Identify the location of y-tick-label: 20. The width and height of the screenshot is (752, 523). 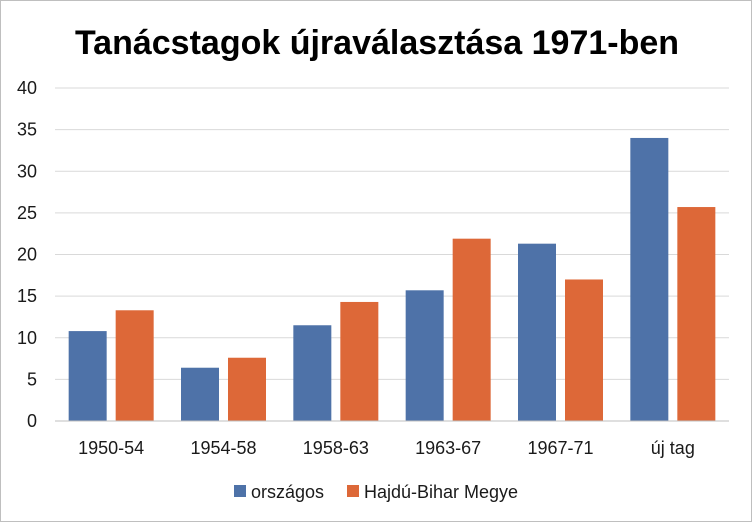
(27, 255).